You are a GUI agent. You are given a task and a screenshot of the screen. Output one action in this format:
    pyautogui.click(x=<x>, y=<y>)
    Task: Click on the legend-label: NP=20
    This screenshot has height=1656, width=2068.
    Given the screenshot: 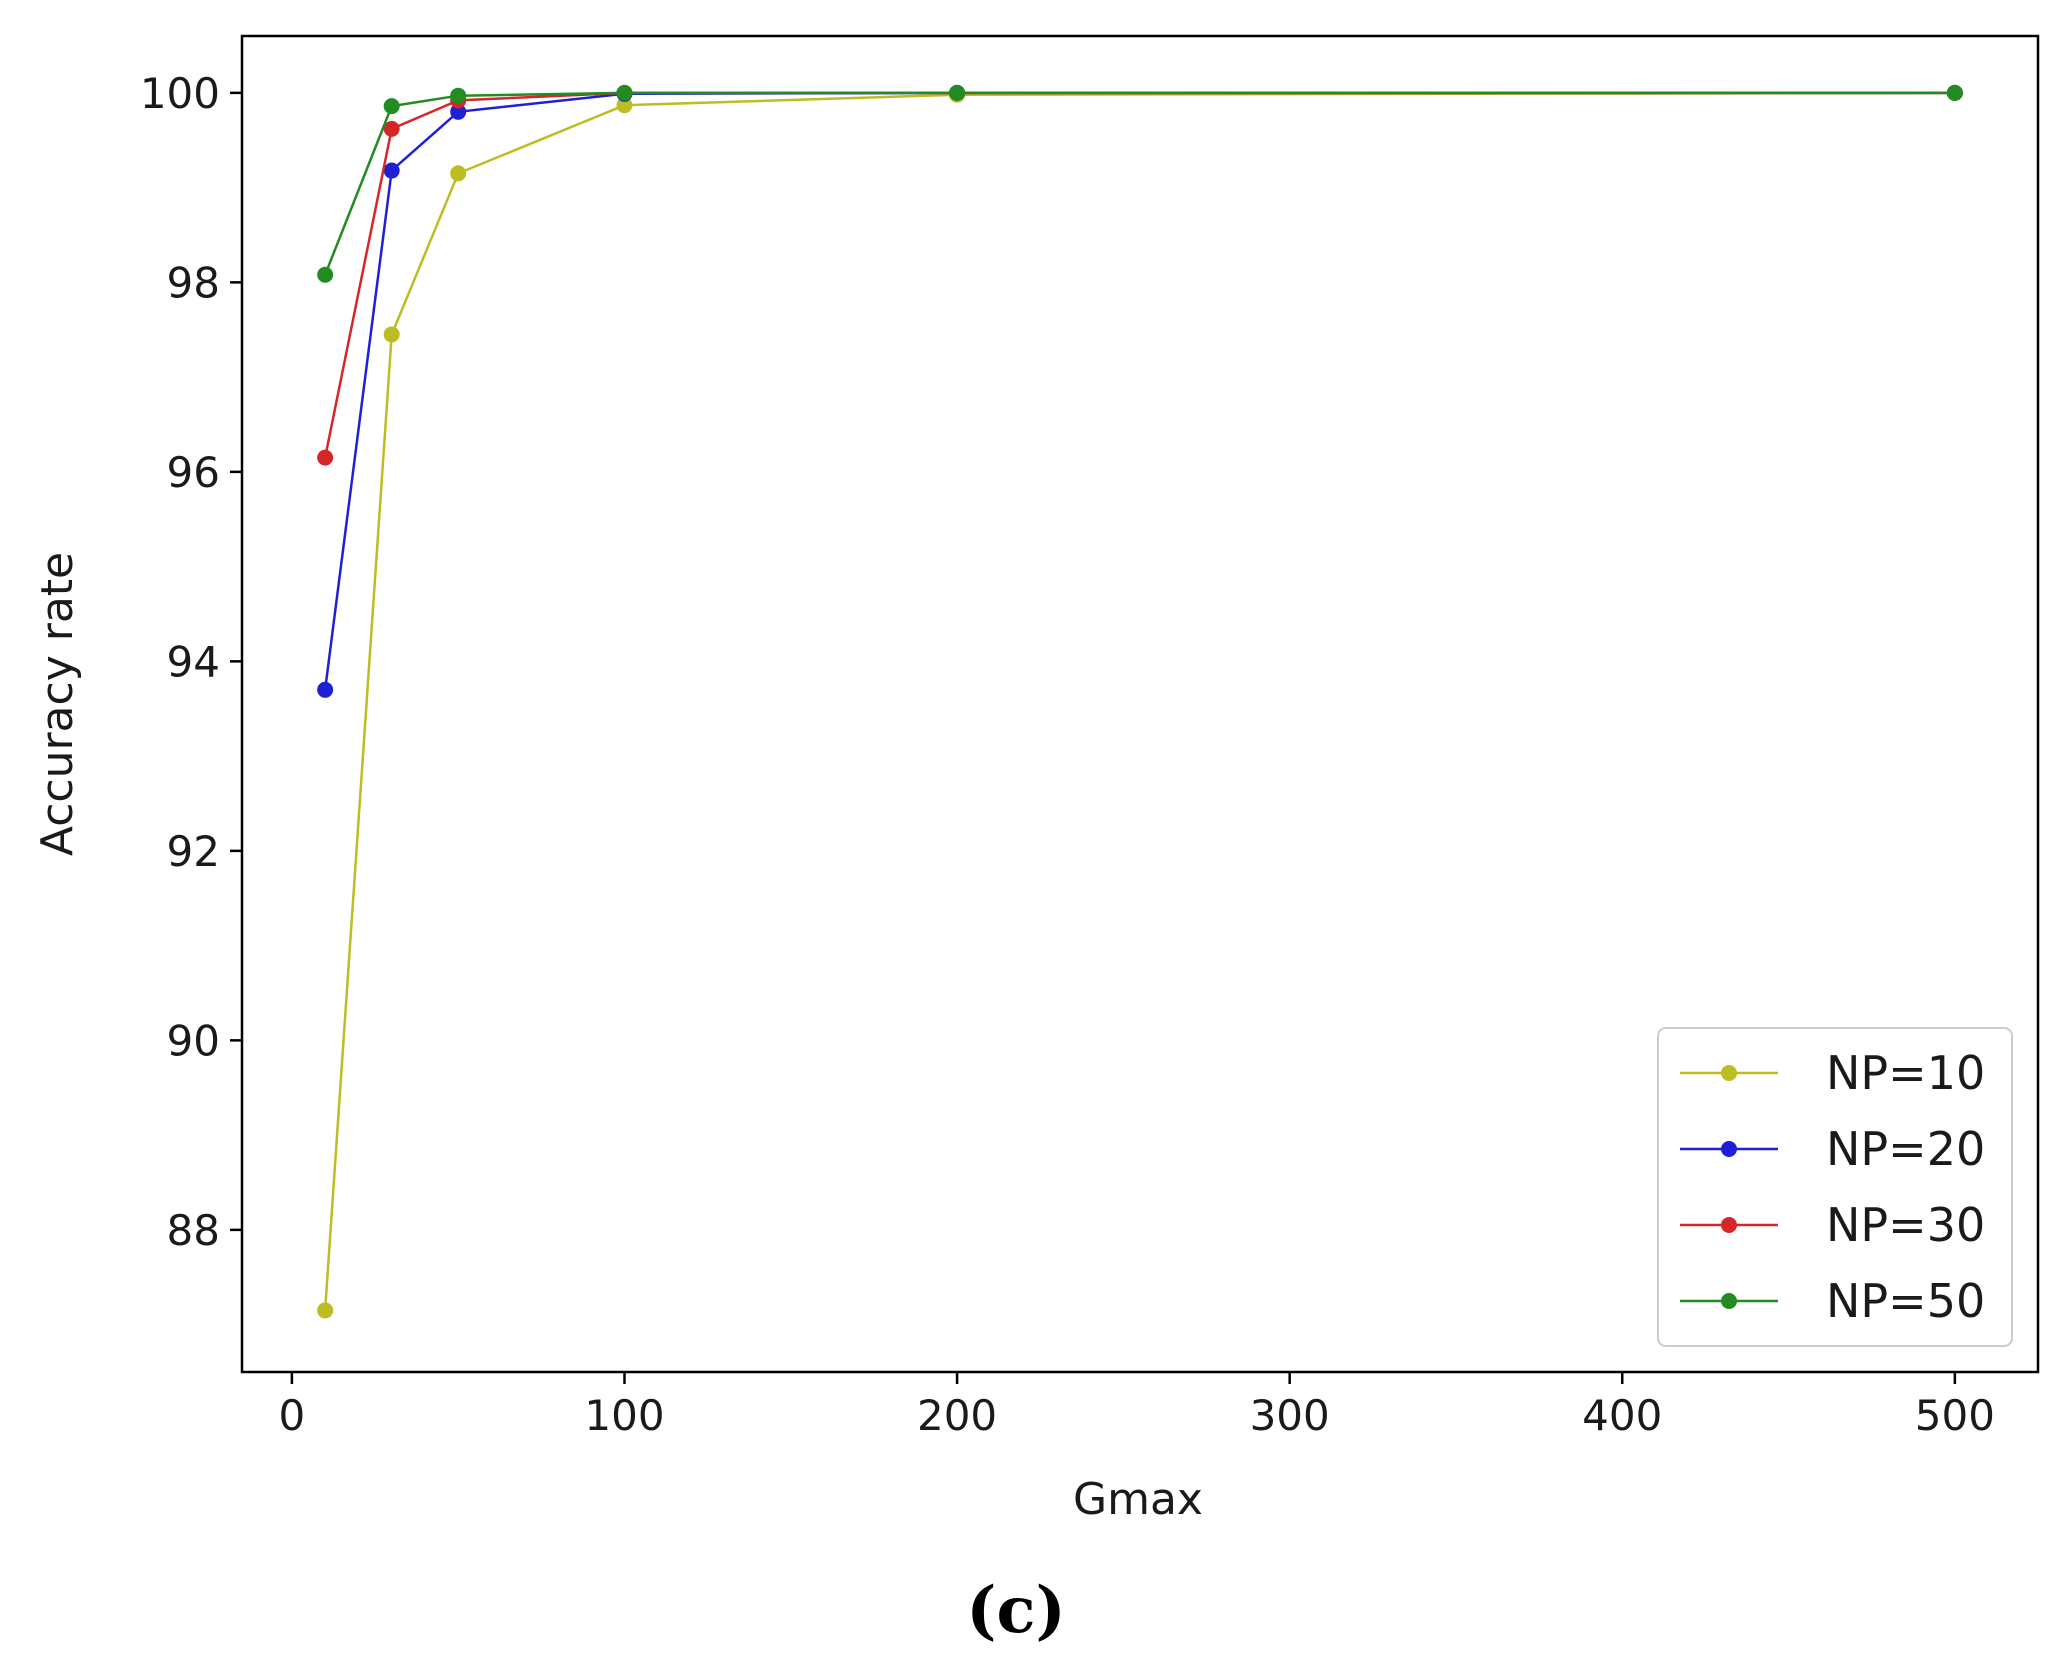 What is the action you would take?
    pyautogui.click(x=1905, y=1149)
    